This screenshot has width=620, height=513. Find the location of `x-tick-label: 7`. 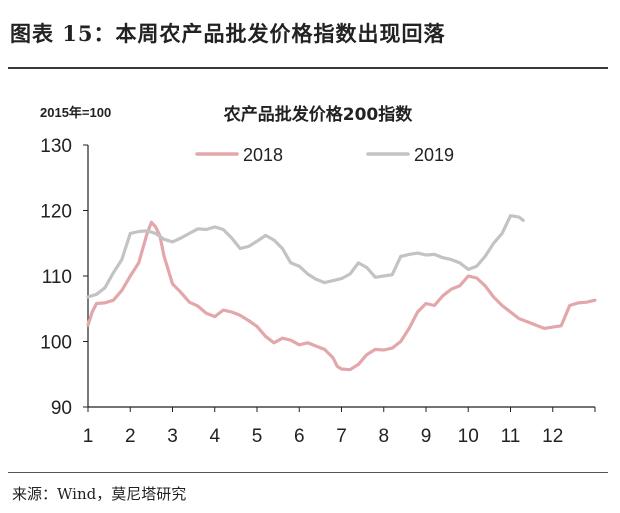

x-tick-label: 7 is located at coordinates (341, 436).